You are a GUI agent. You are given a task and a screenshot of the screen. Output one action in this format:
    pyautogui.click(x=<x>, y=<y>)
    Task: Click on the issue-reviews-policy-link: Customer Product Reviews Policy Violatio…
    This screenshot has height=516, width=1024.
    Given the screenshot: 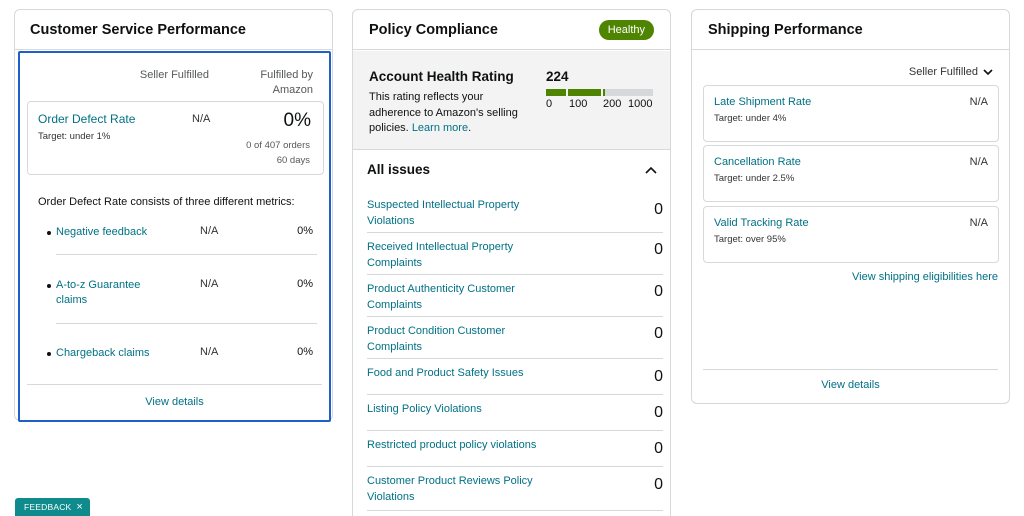 What is the action you would take?
    pyautogui.click(x=450, y=489)
    